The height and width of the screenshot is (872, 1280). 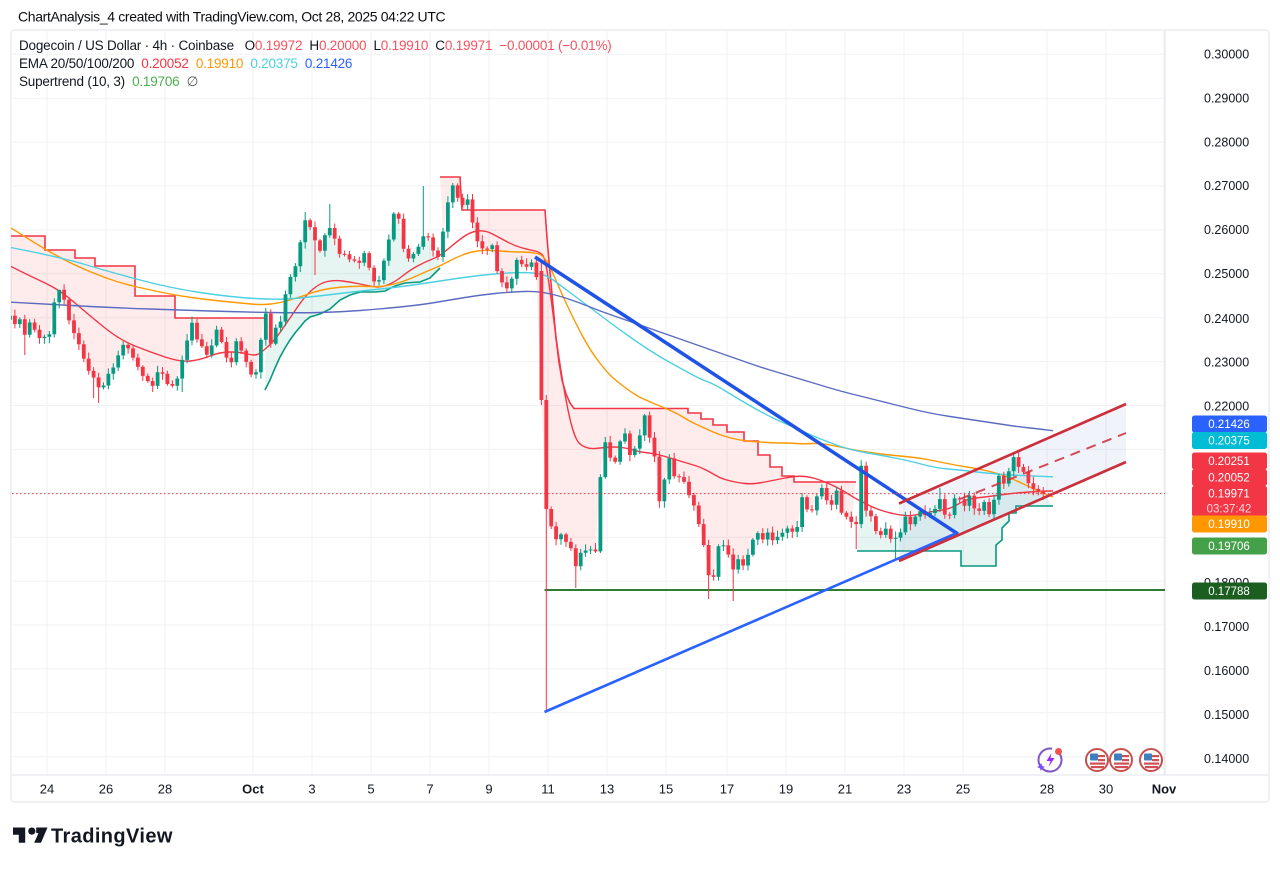 What do you see at coordinates (1226, 627) in the screenshot?
I see `svg-text: 0.17000` at bounding box center [1226, 627].